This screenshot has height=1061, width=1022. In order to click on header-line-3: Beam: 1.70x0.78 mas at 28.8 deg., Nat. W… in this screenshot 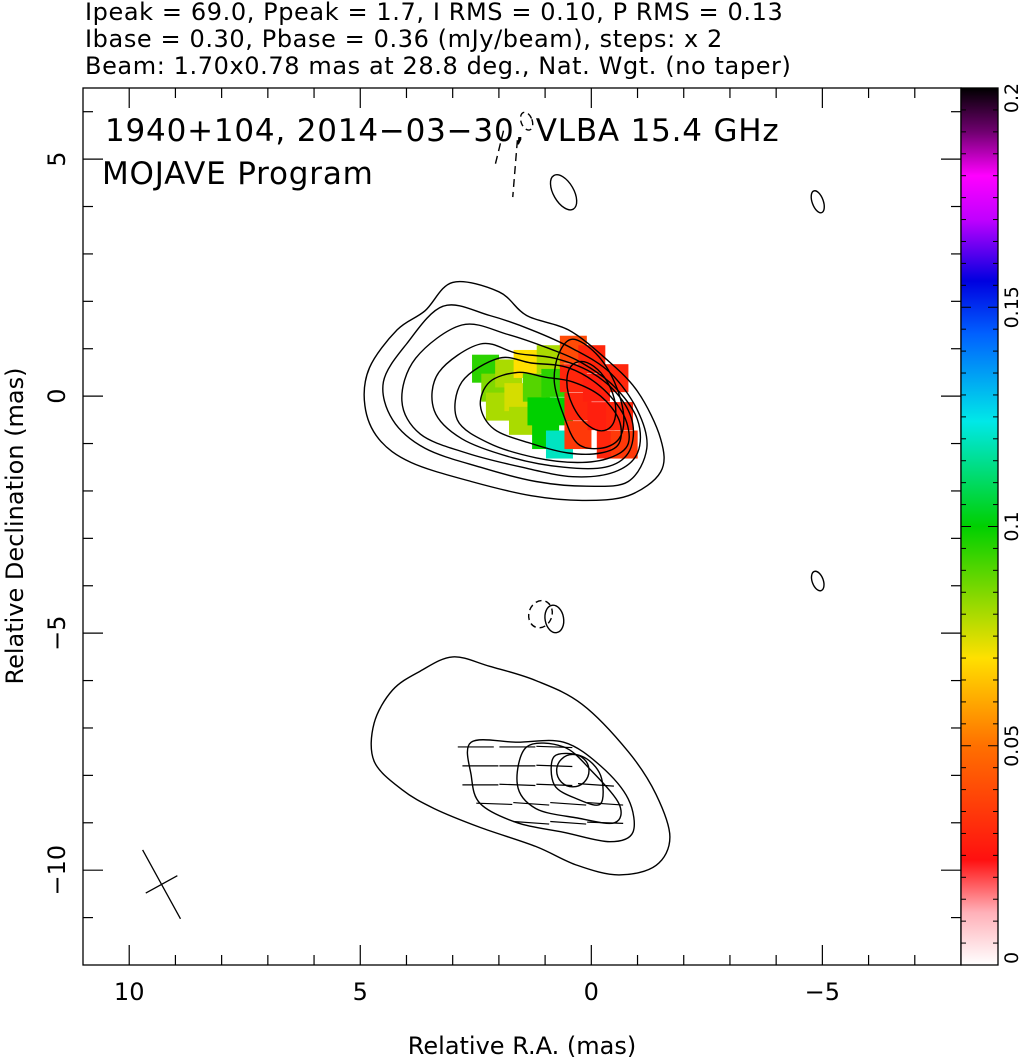, I will do `click(438, 66)`.